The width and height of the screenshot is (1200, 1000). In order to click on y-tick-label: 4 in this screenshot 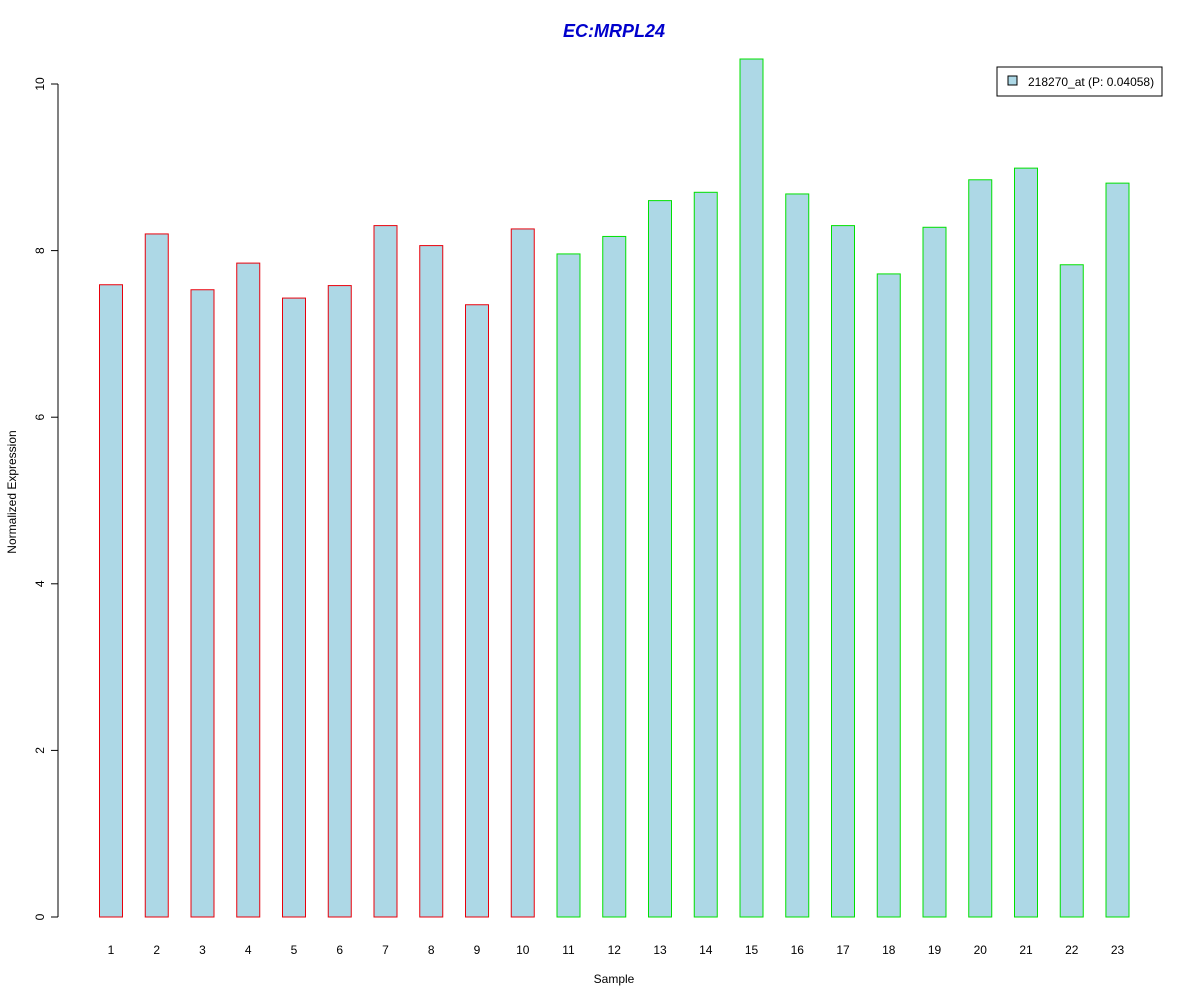, I will do `click(40, 583)`.